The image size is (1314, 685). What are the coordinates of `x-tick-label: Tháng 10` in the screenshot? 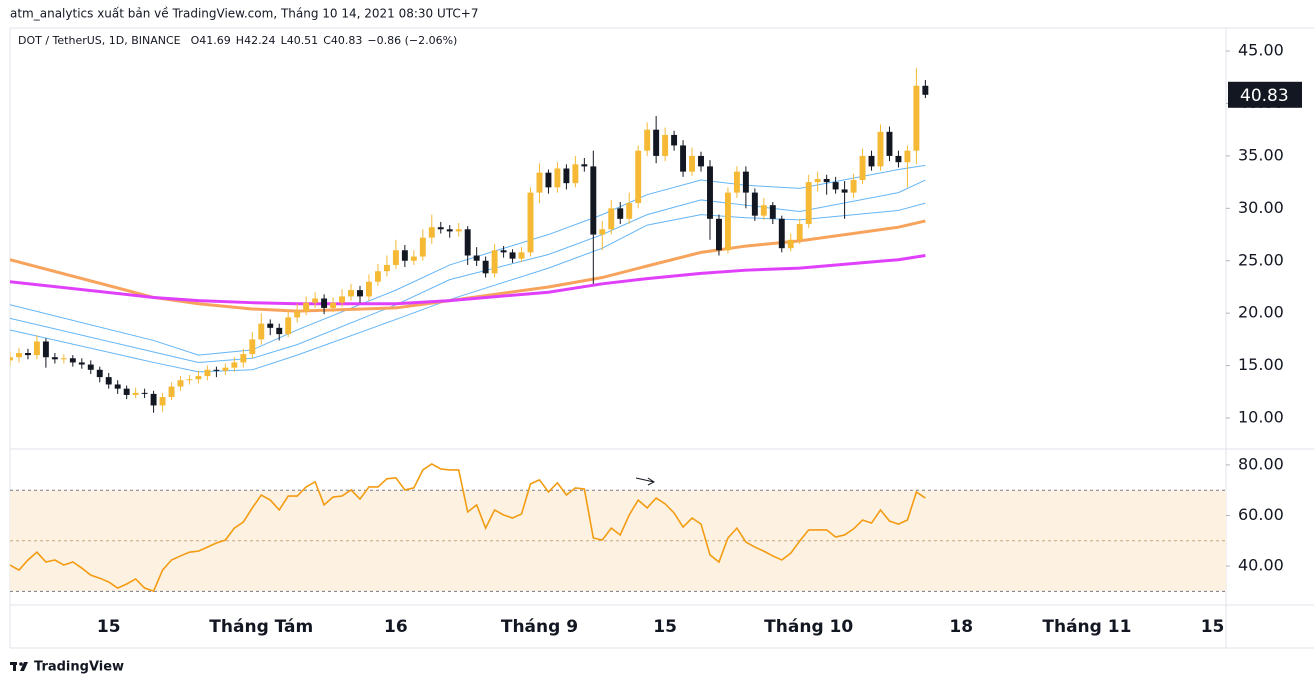 It's located at (808, 627).